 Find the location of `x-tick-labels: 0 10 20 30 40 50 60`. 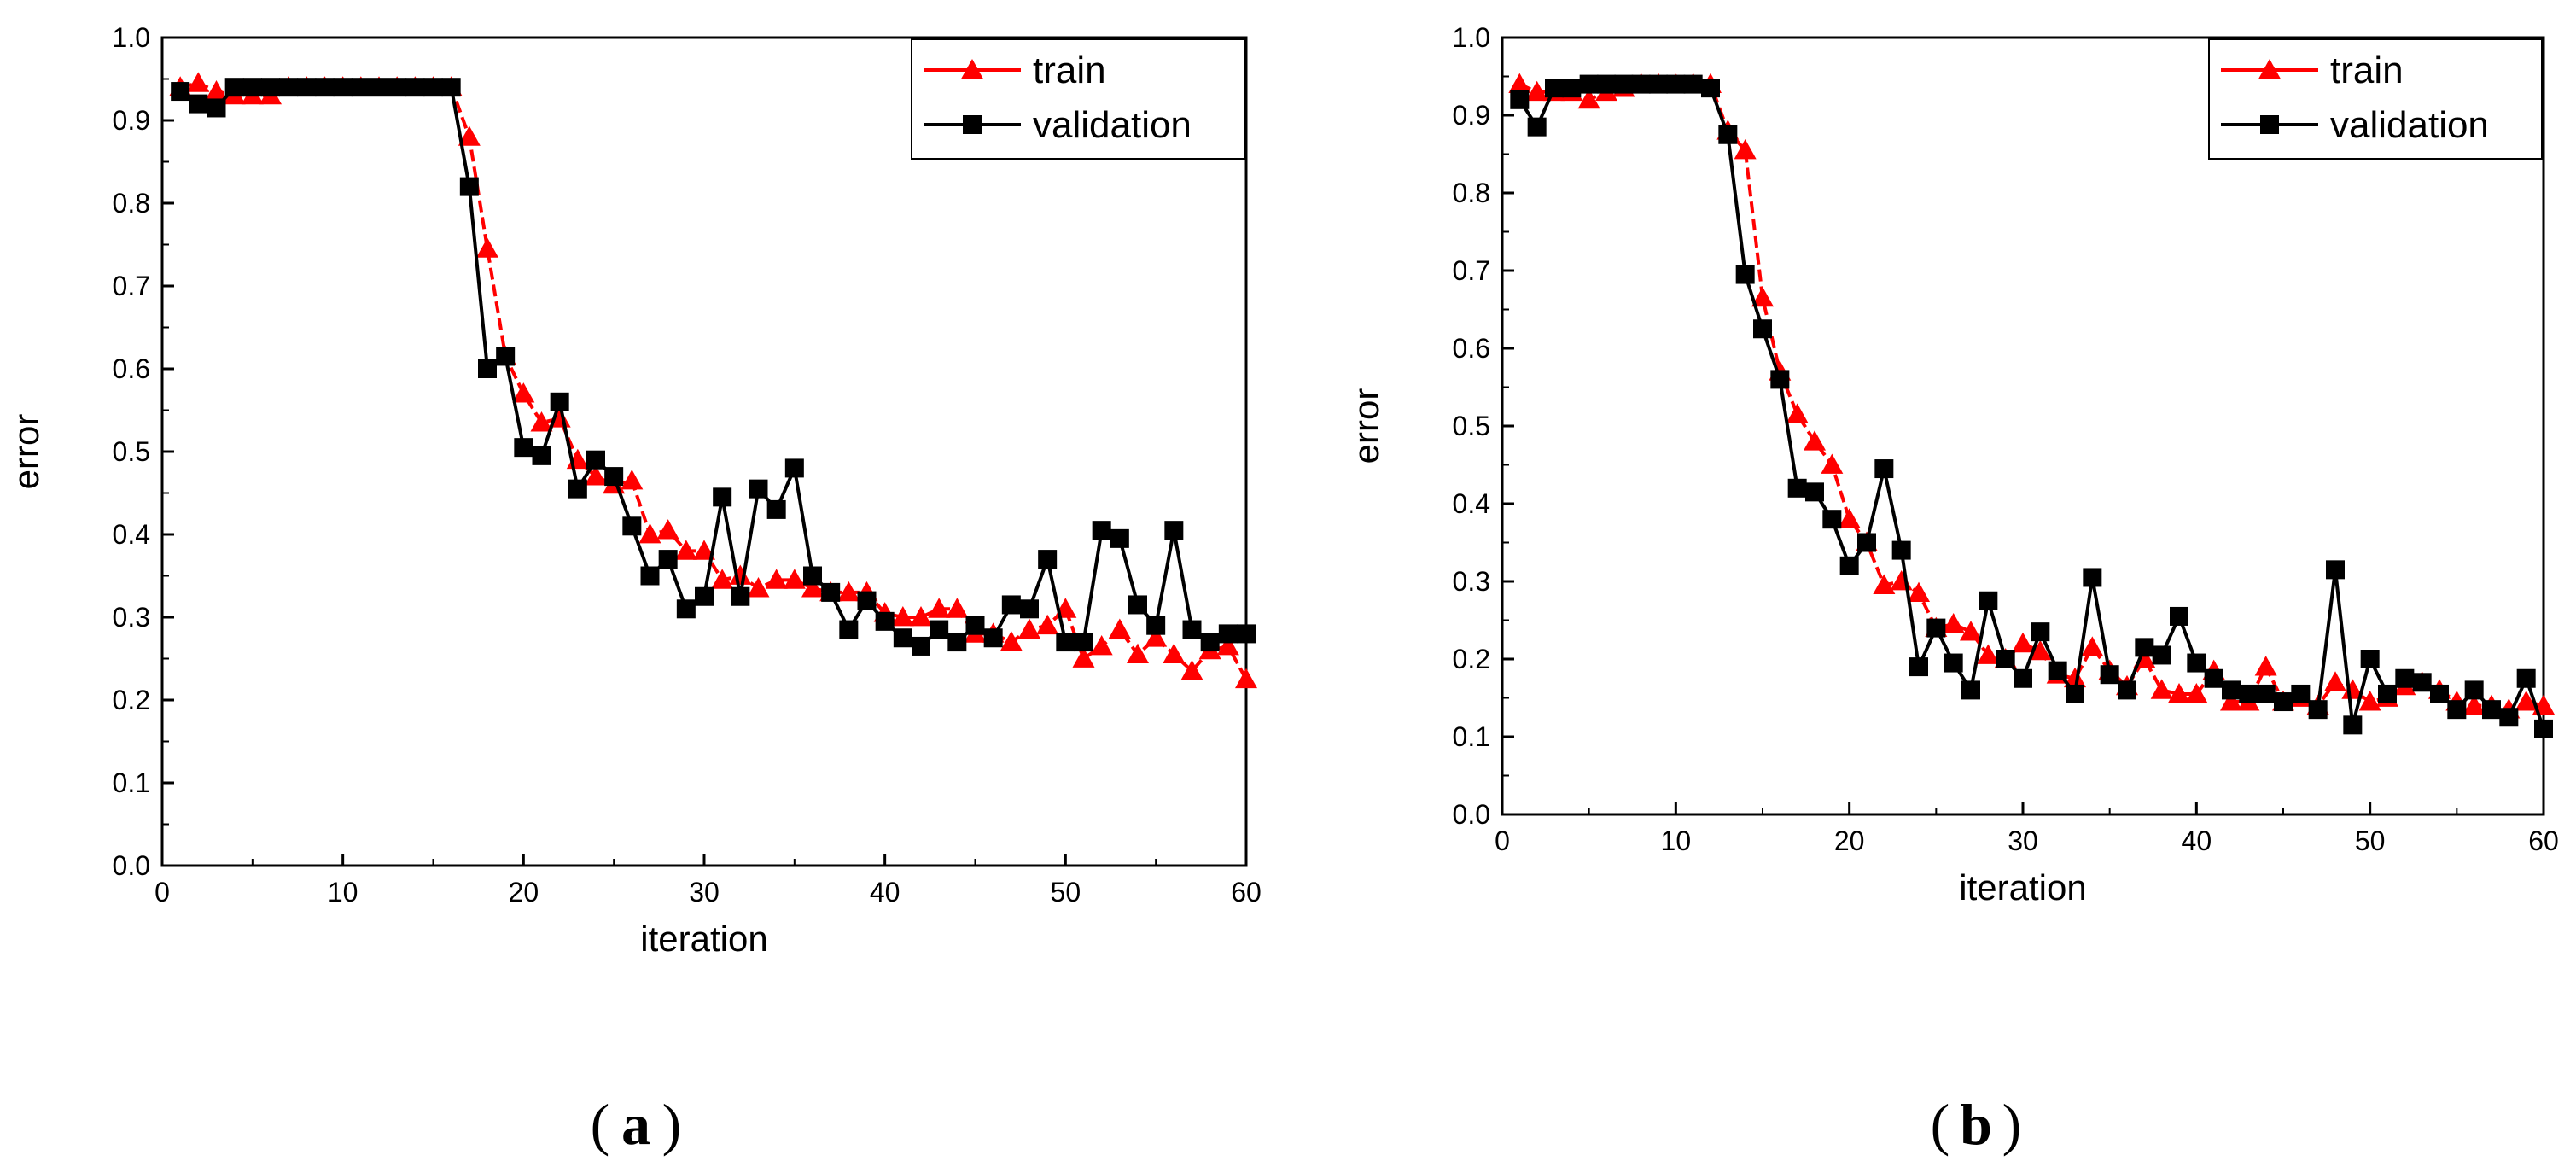

x-tick-labels: 0 10 20 30 40 50 60 is located at coordinates (708, 892).